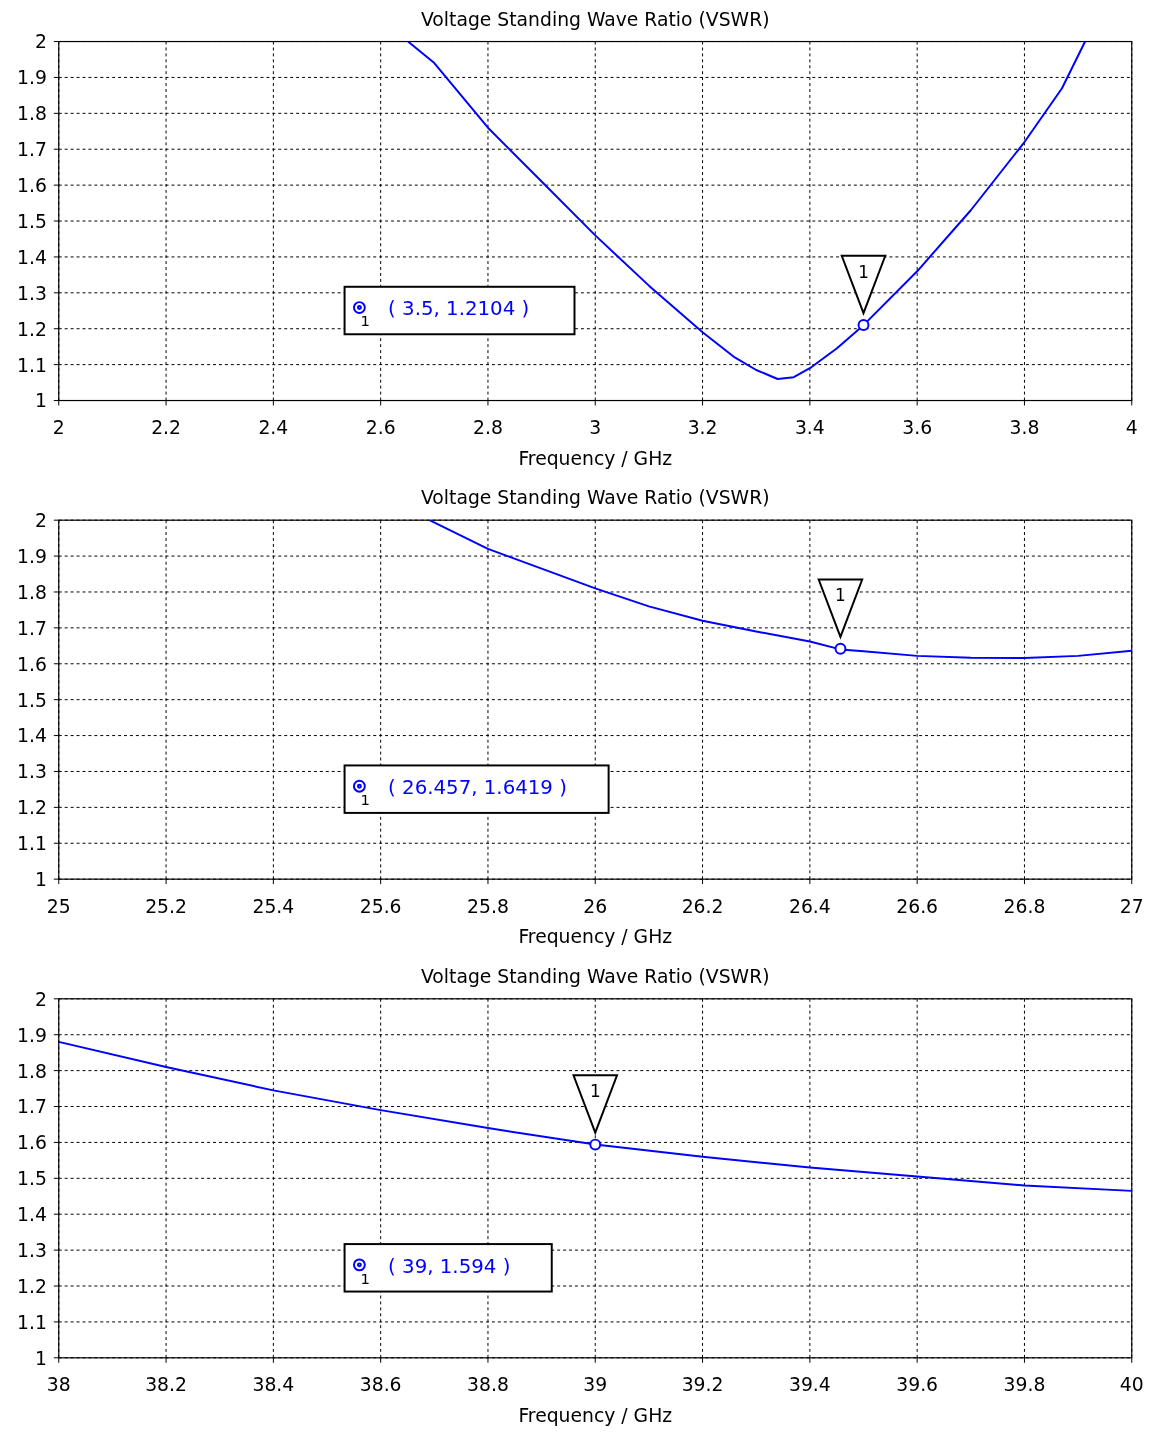  Describe the element at coordinates (702, 428) in the screenshot. I see `x-tick-label: 3.2` at that location.